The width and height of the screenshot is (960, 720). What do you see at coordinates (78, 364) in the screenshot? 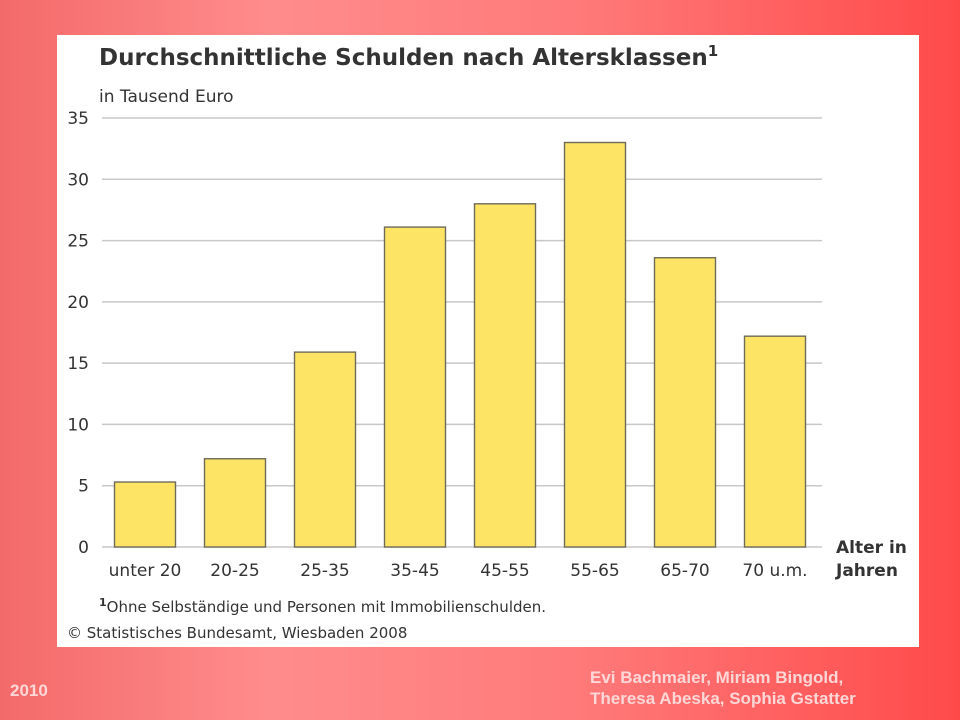
I see `y-tick-label: 15` at bounding box center [78, 364].